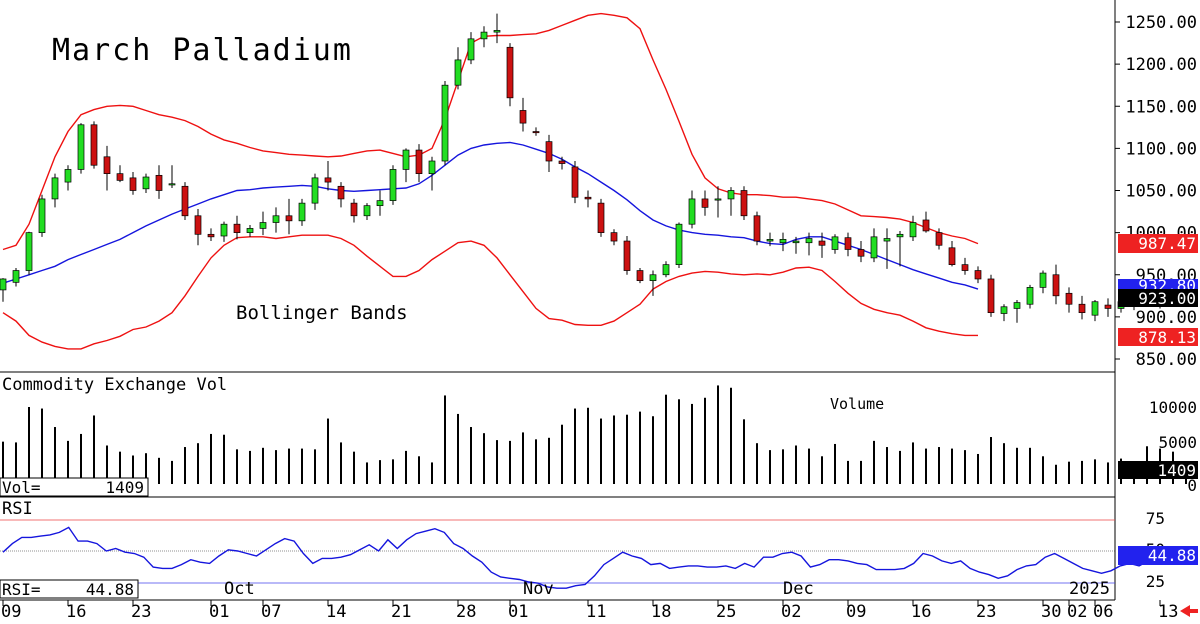 The width and height of the screenshot is (1200, 624). What do you see at coordinates (596, 612) in the screenshot?
I see `time-tick-label: 11` at bounding box center [596, 612].